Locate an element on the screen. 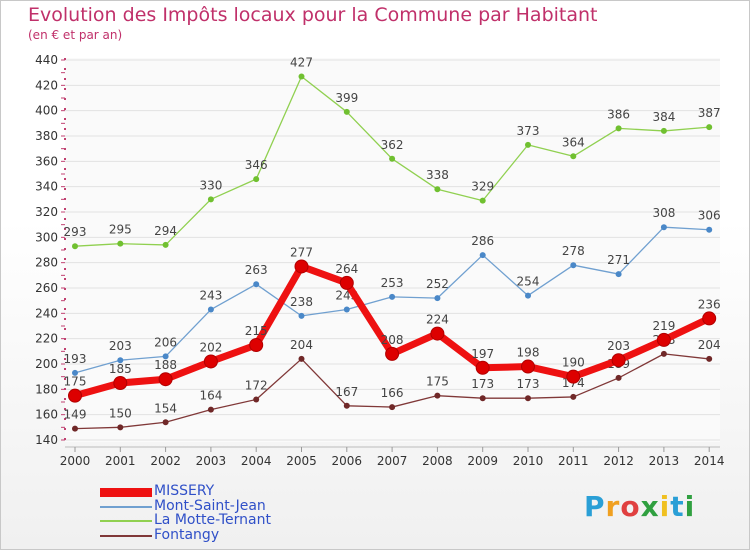  legend-label: La Motte-Ternant is located at coordinates (212, 520).